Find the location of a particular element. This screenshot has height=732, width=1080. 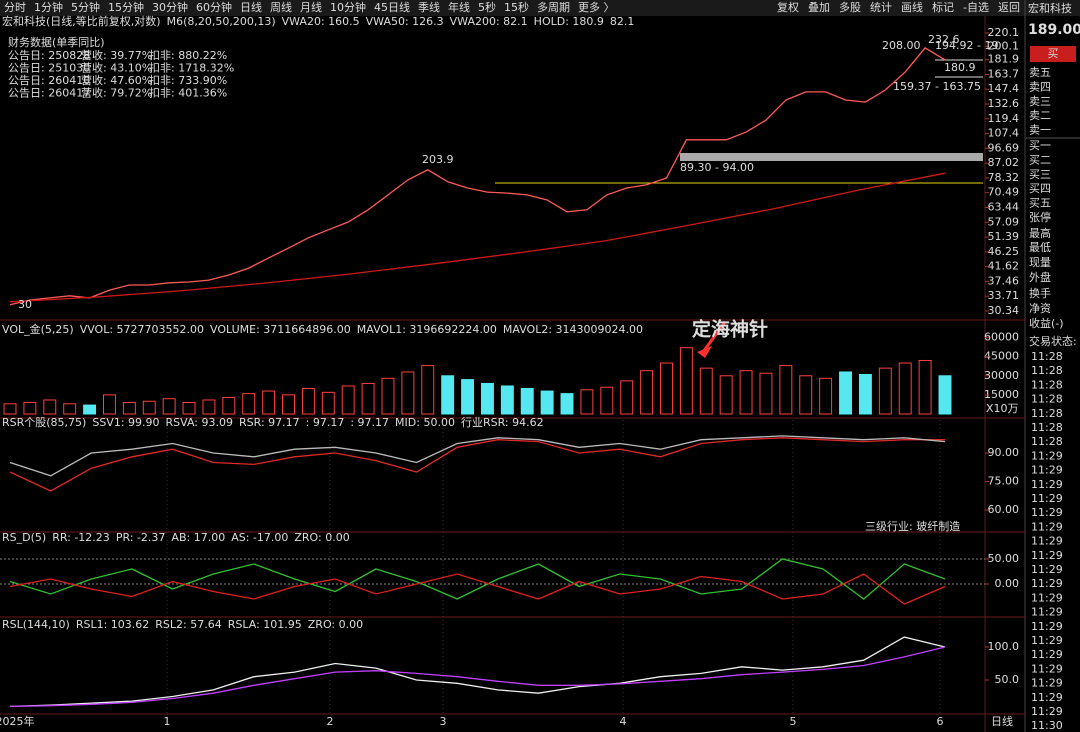

toolbar-tab: 日线 is located at coordinates (251, 7).